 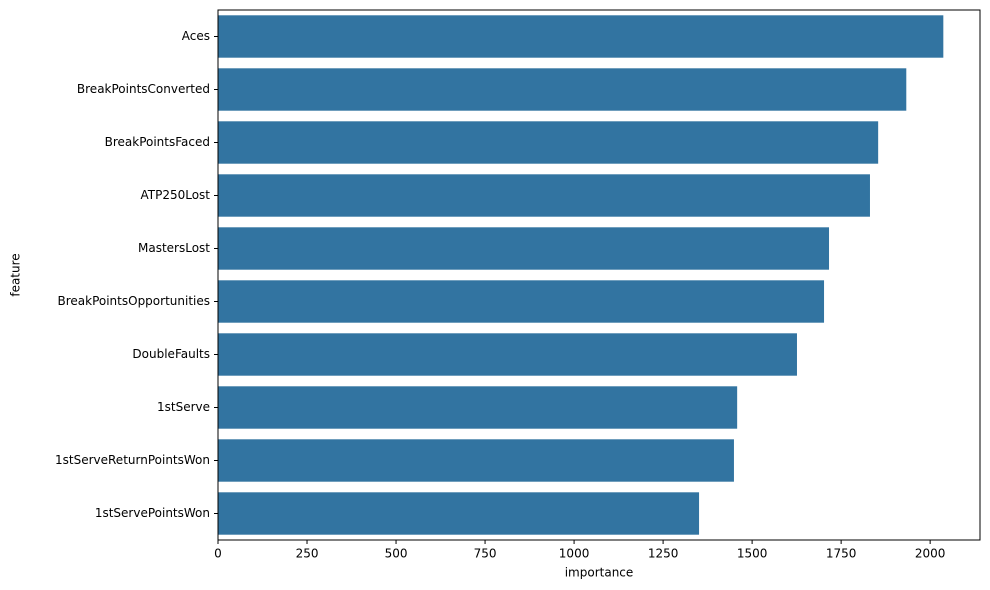 What do you see at coordinates (157, 142) in the screenshot?
I see `y-tick-label: BreakPointsFaced` at bounding box center [157, 142].